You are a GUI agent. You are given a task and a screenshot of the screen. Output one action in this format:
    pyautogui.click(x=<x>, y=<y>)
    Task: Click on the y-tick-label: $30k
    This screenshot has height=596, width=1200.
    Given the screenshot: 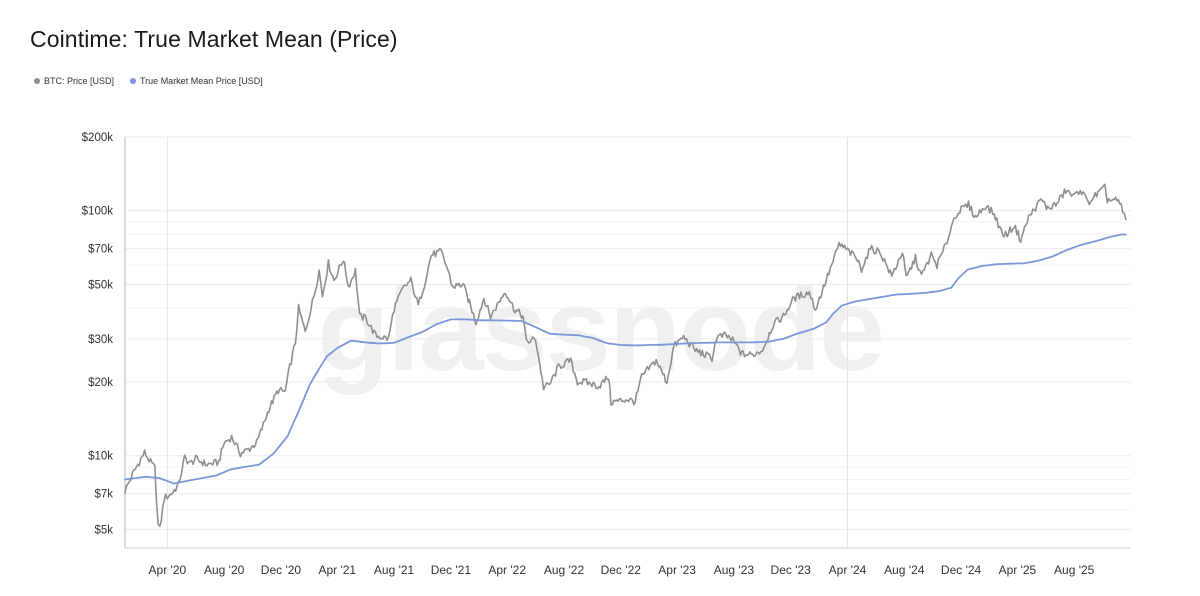 What is the action you would take?
    pyautogui.click(x=100, y=340)
    